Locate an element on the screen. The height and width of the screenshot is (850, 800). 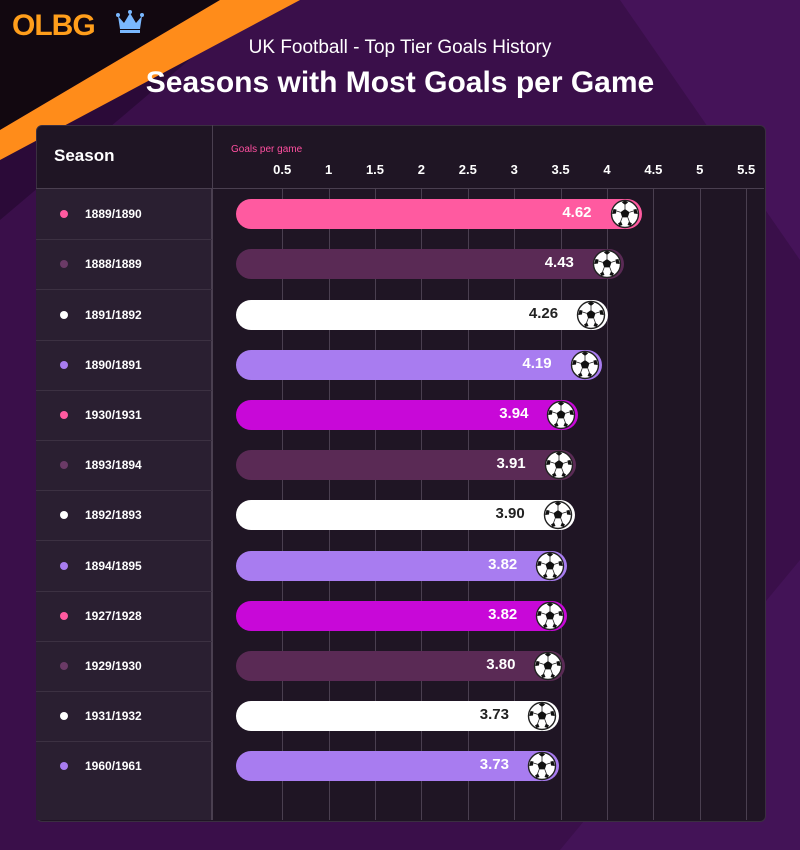
x-tick-label: 1.5 is located at coordinates (375, 169).